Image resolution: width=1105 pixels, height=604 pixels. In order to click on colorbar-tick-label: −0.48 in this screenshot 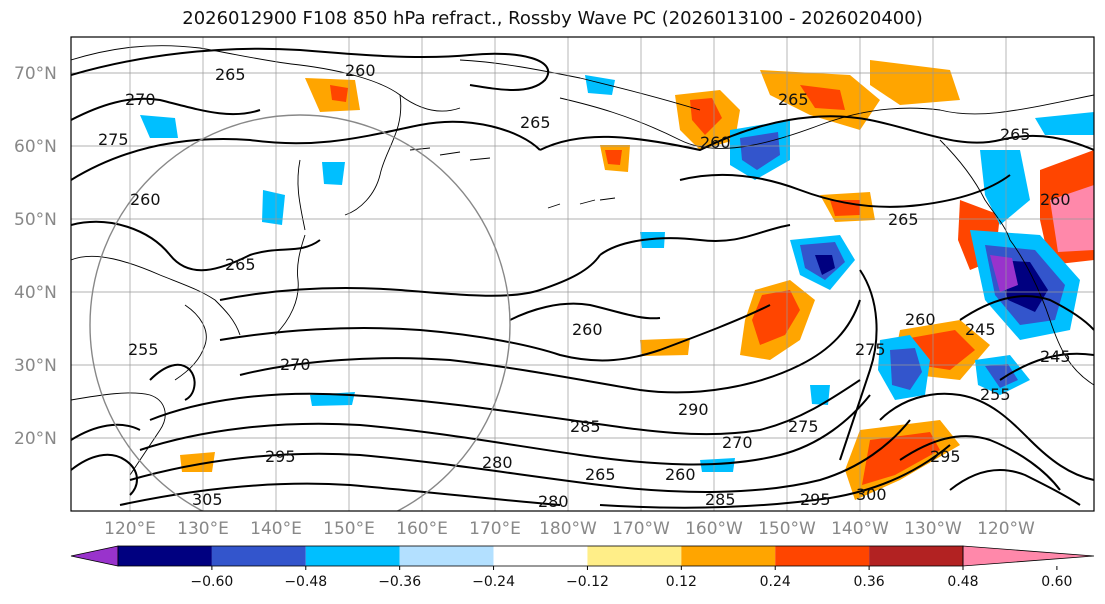, I will do `click(305, 582)`.